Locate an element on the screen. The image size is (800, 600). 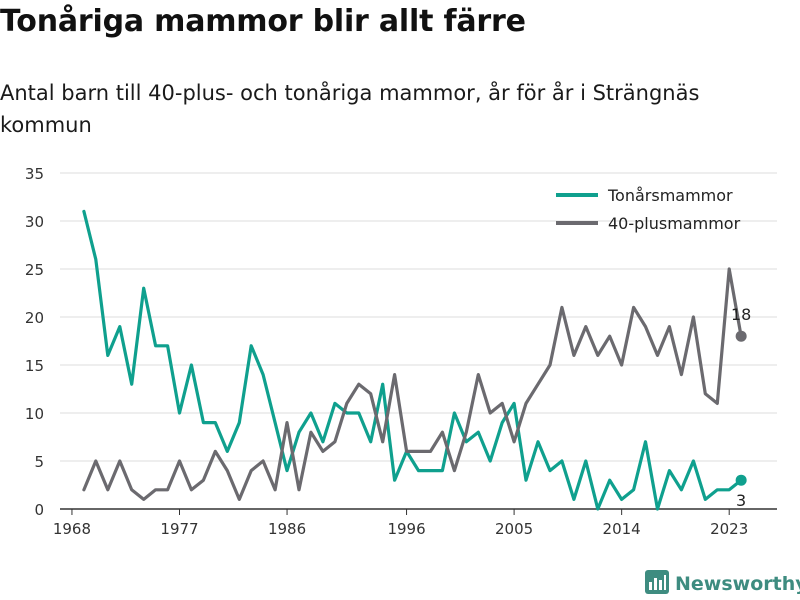
x-tick-label: 1986 is located at coordinates (287, 529).